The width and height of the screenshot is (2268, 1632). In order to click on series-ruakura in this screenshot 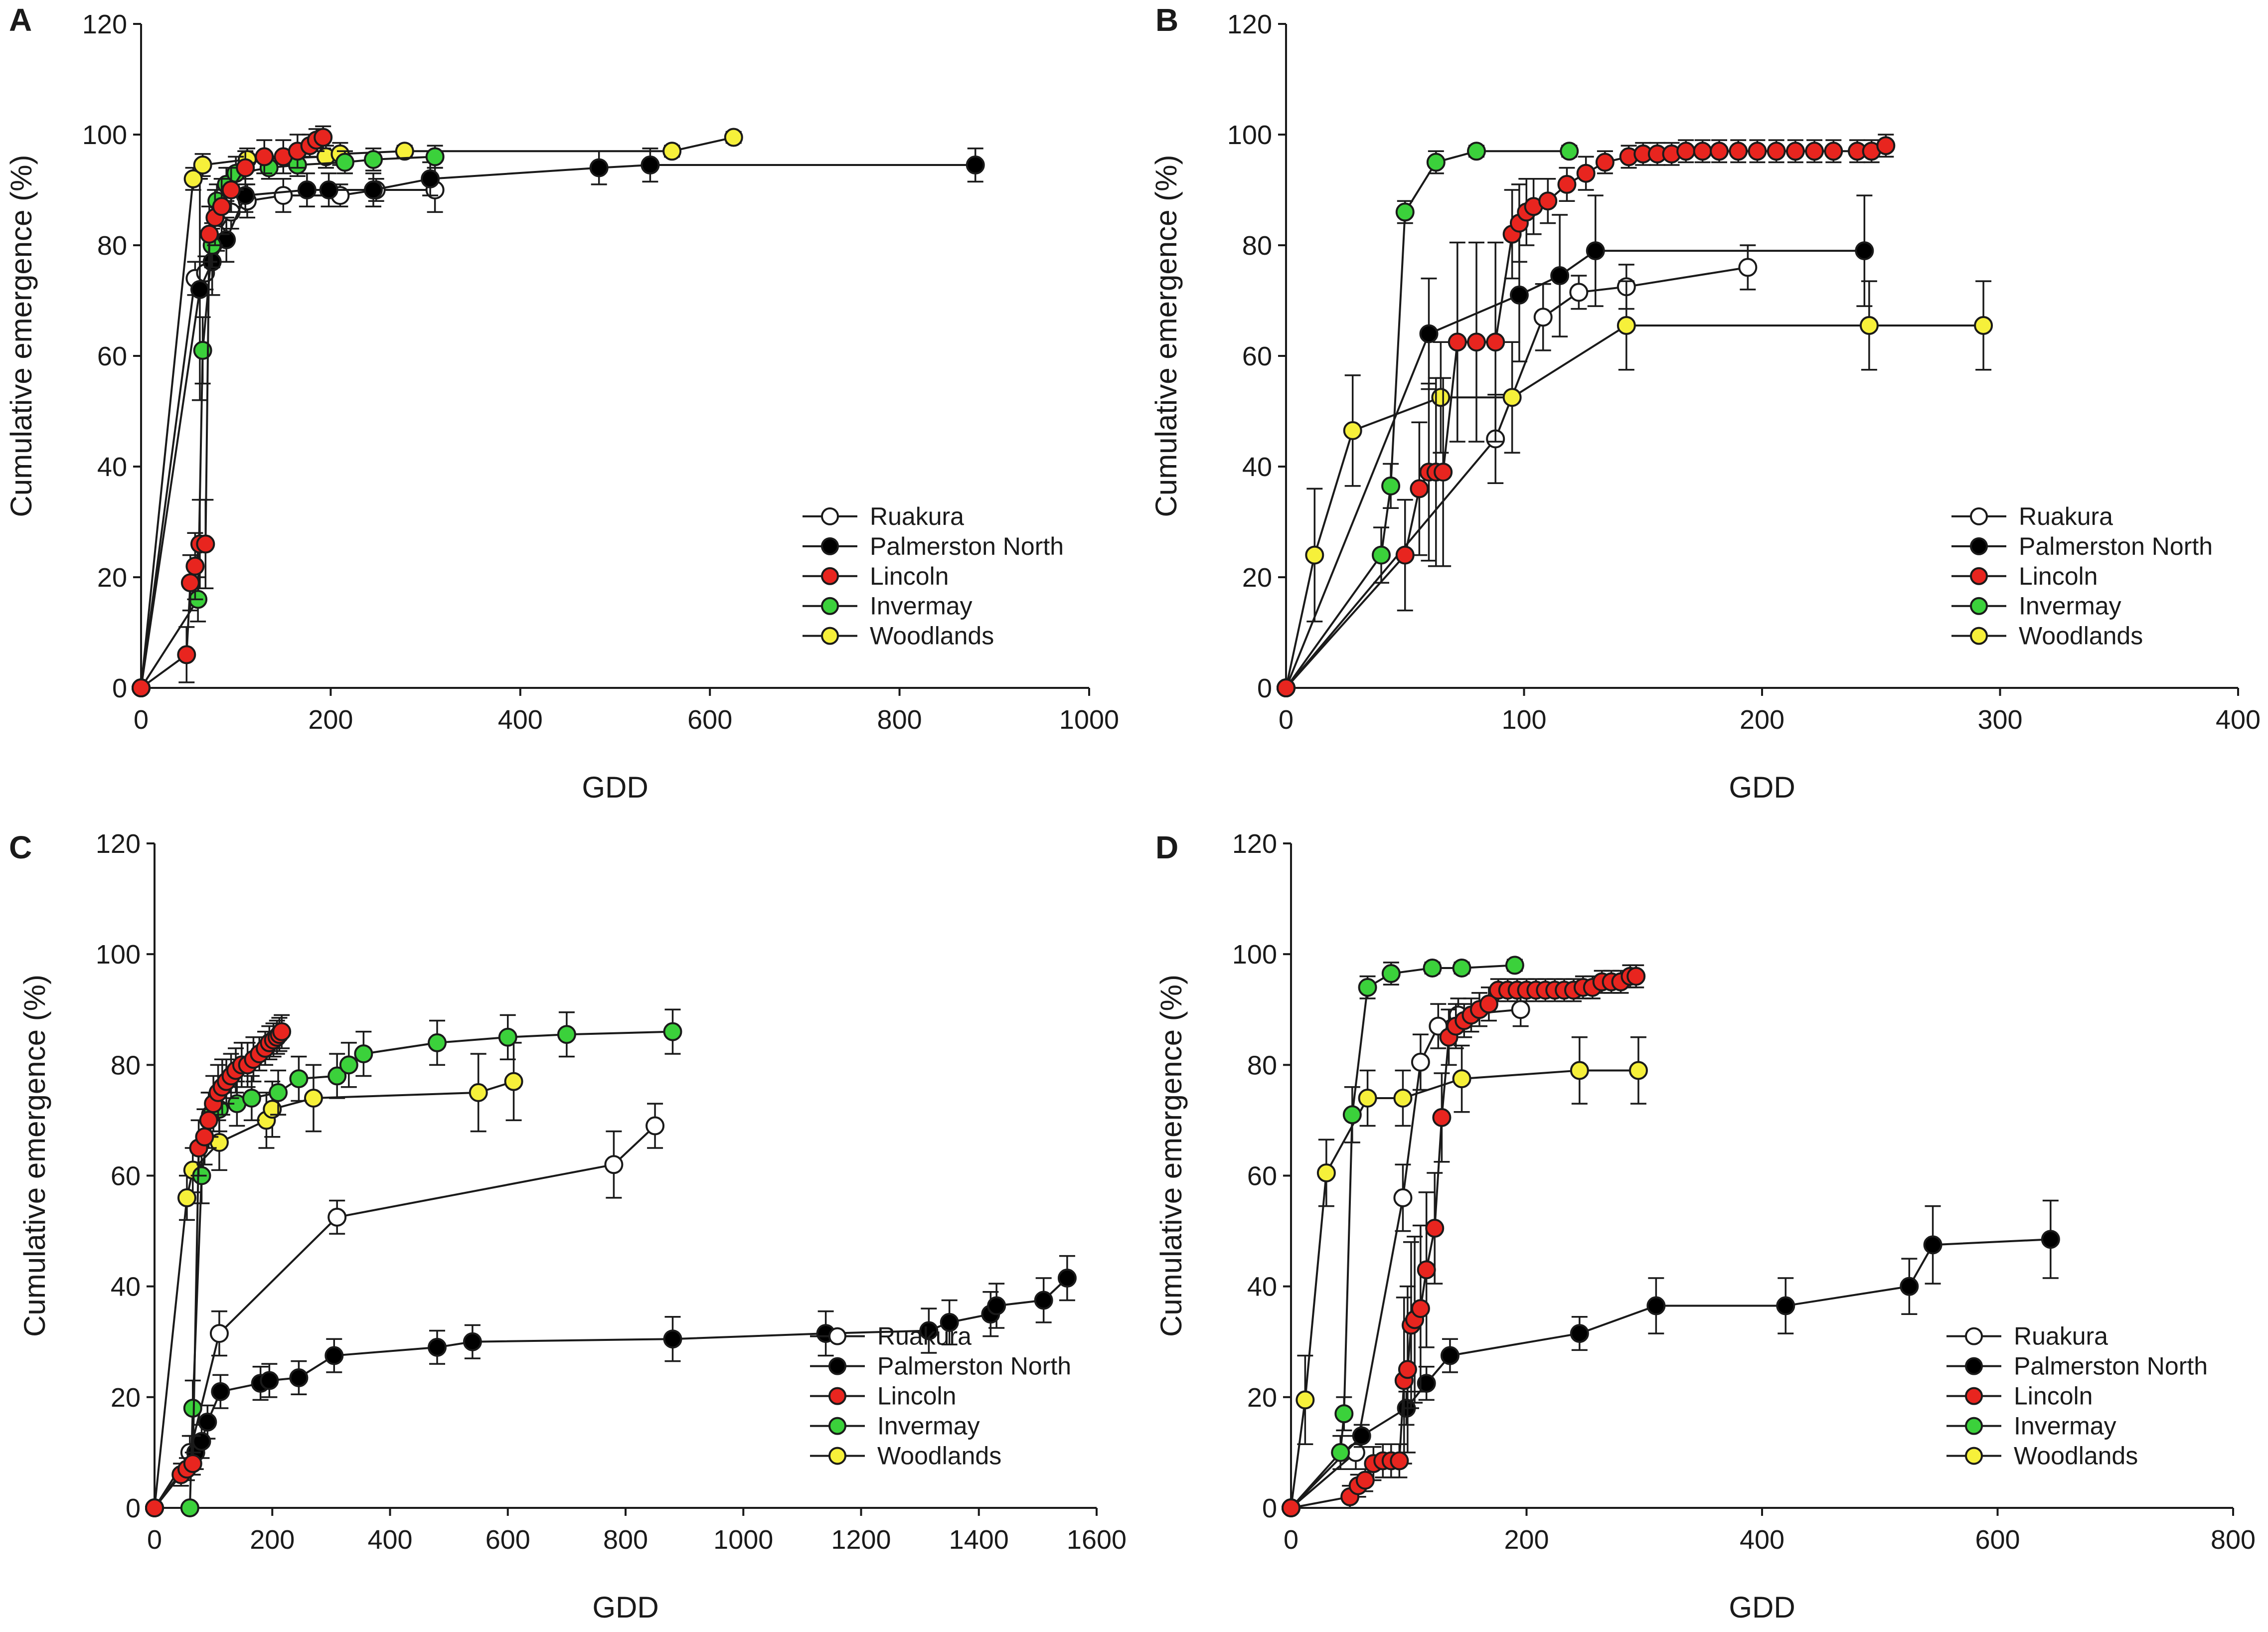, I will do `click(1518, 470)`.